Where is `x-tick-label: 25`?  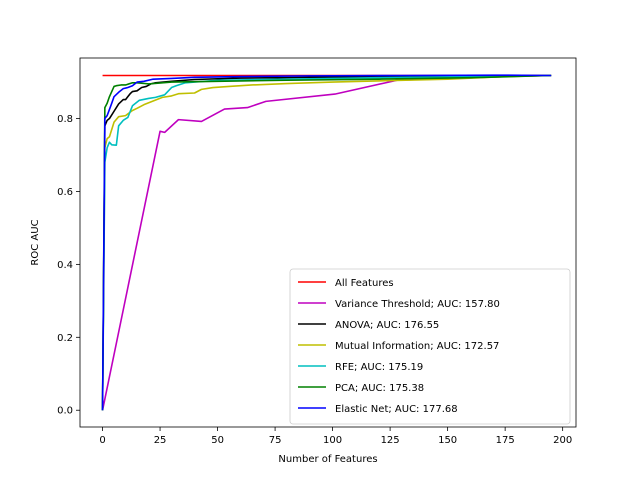
x-tick-label: 25 is located at coordinates (160, 440).